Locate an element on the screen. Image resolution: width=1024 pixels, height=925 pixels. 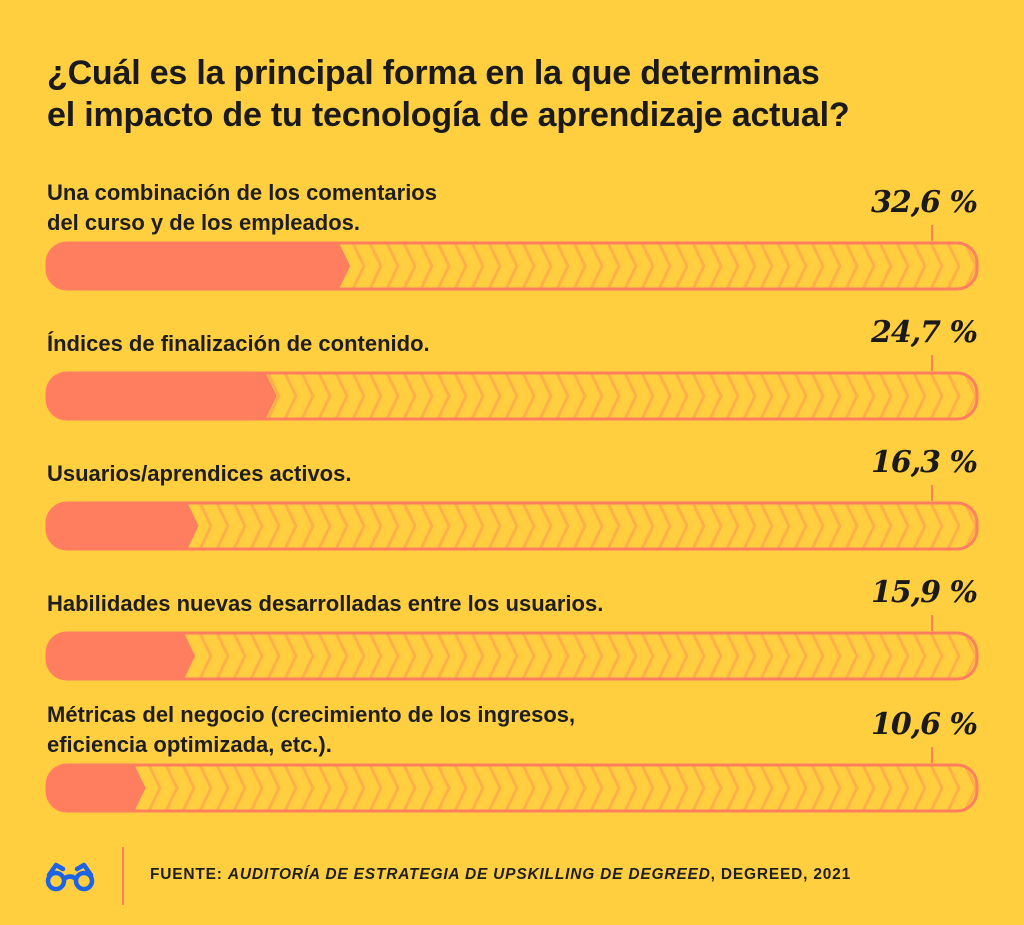
data-label: 32,6 % is located at coordinates (924, 202).